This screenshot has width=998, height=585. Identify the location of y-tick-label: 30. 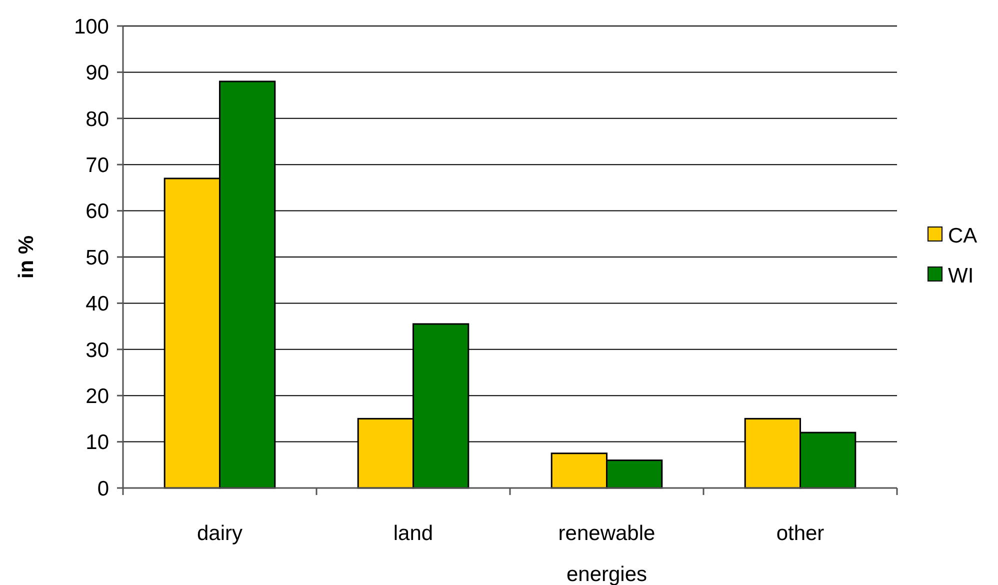
(97, 350).